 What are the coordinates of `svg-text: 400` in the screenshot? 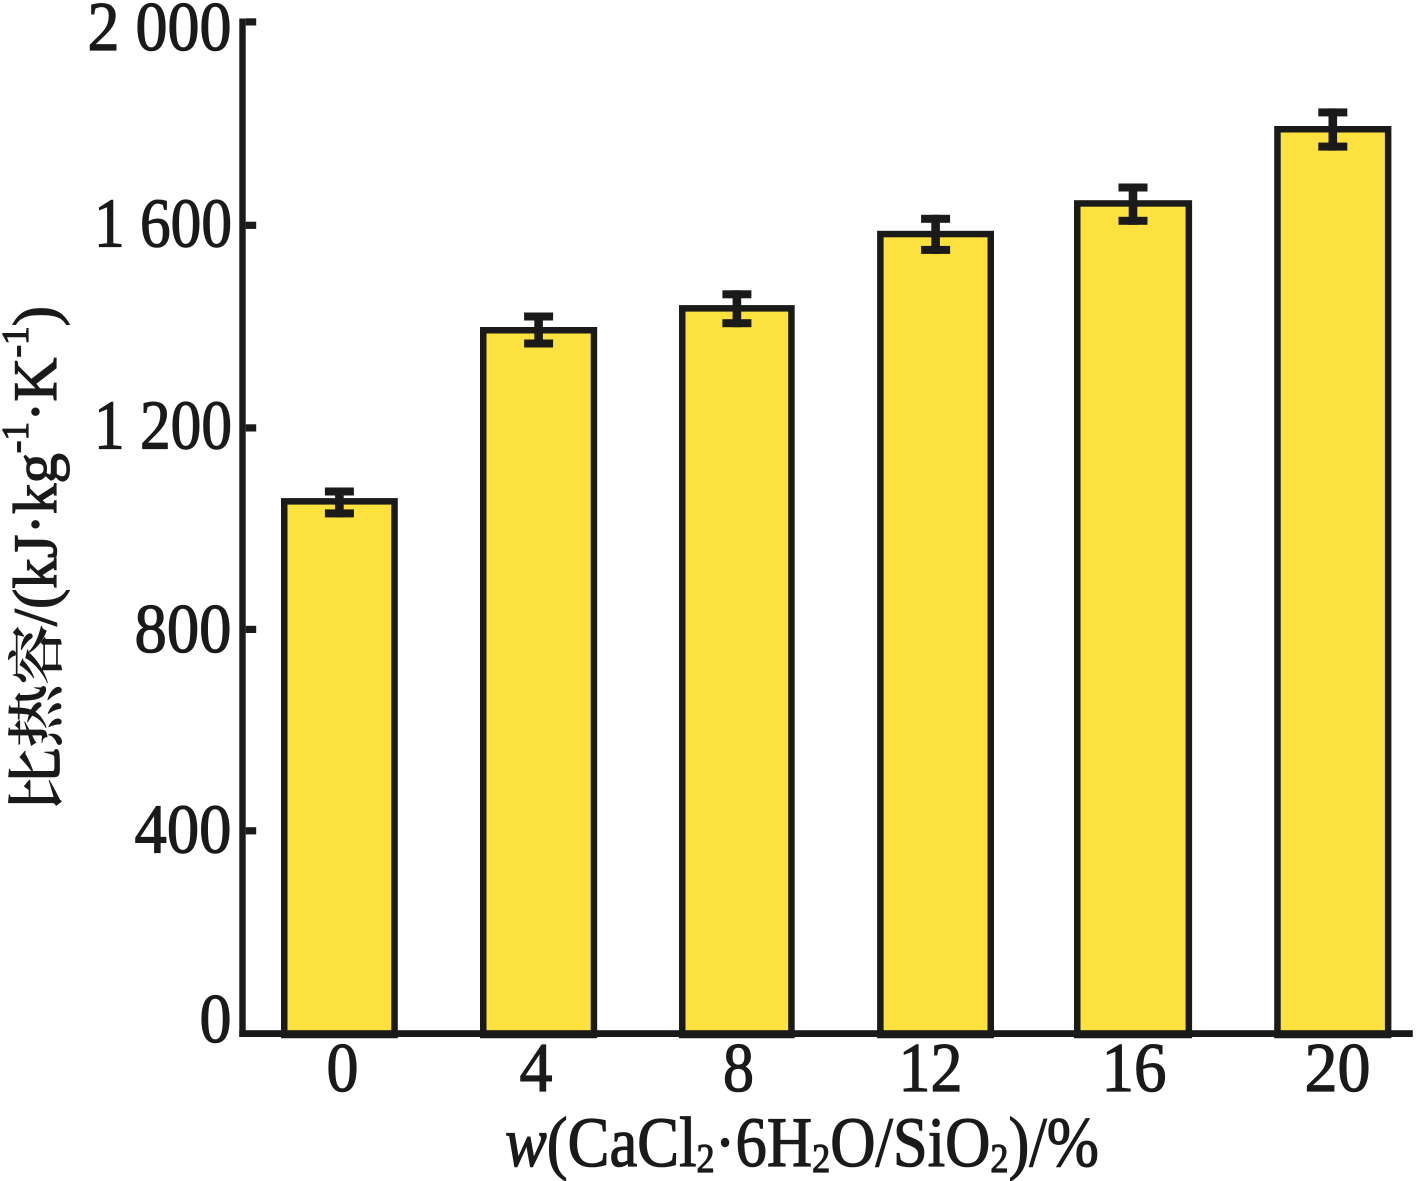 It's located at (183, 830).